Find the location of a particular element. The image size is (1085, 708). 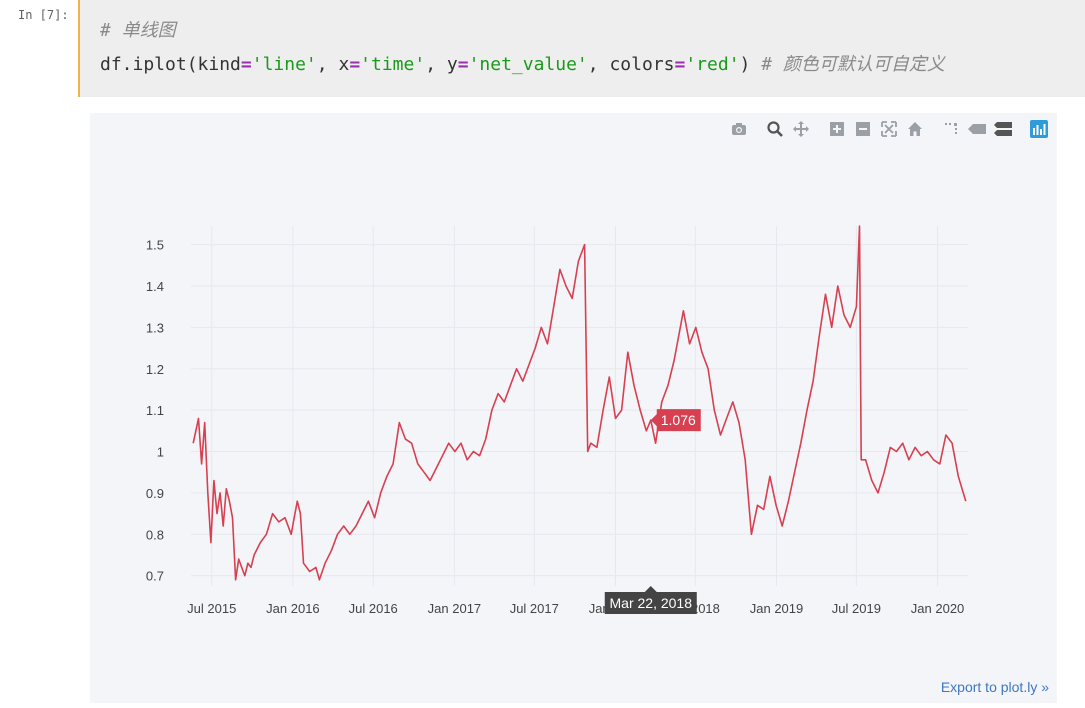

zoom-icon is located at coordinates (775, 129).